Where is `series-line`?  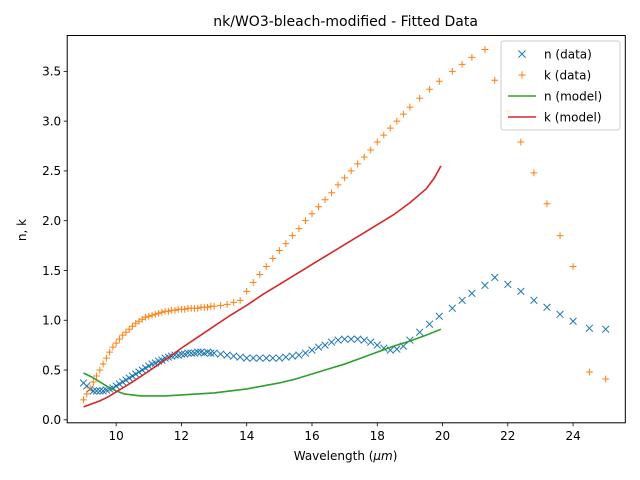 series-line is located at coordinates (262, 362).